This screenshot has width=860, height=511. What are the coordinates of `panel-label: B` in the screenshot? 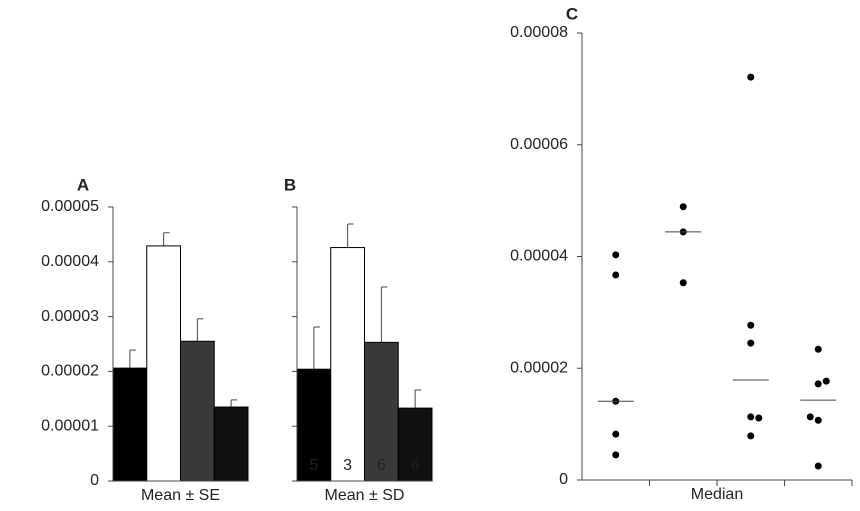 It's located at (290, 184).